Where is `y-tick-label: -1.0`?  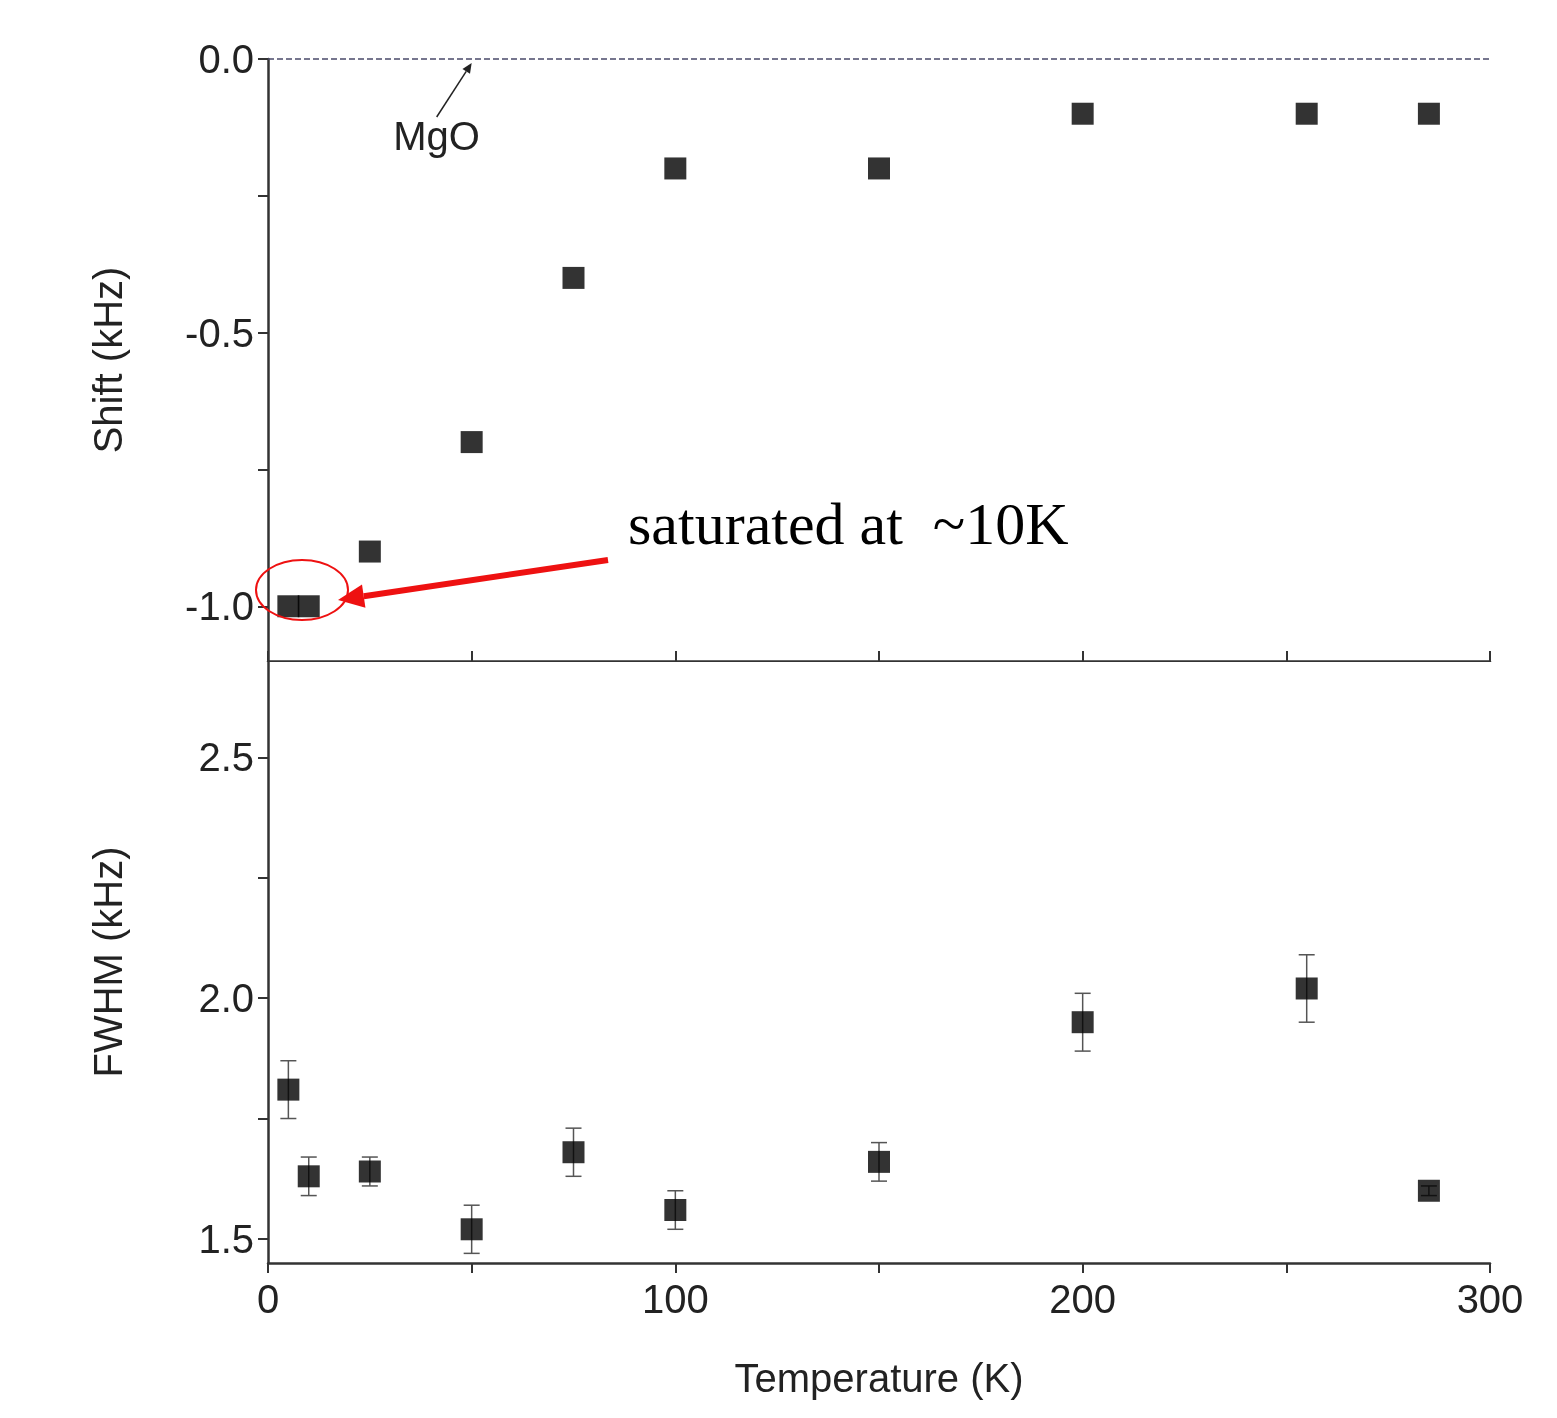
y-tick-label: -1.0 is located at coordinates (219, 606).